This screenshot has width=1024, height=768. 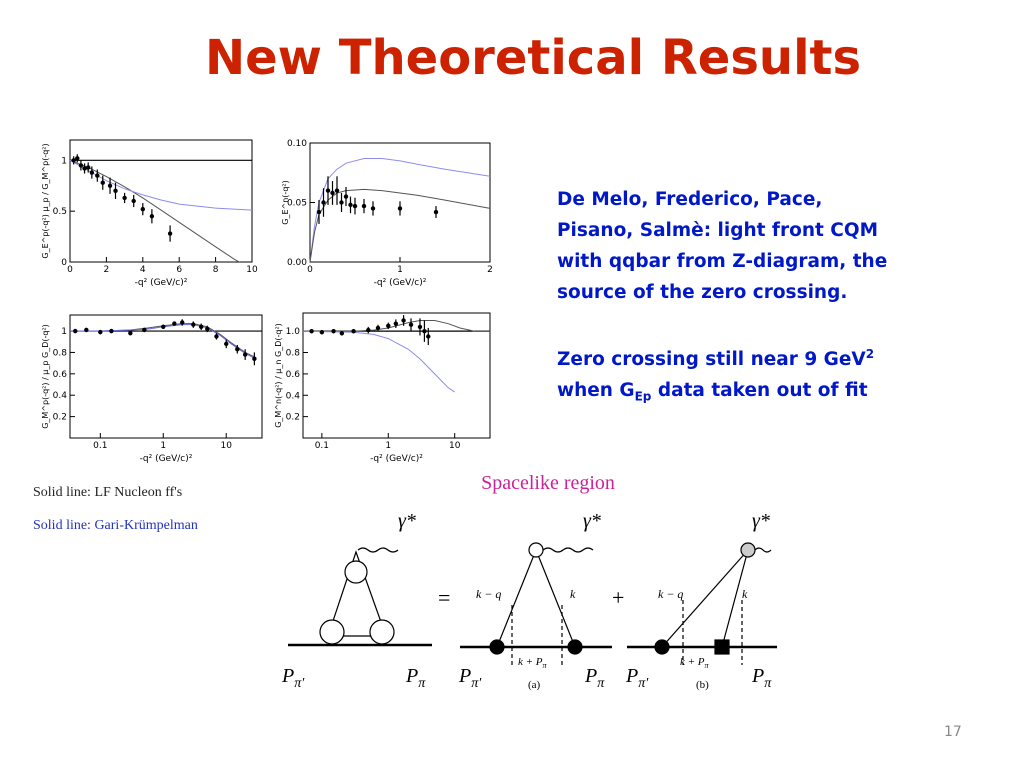 What do you see at coordinates (711, 360) in the screenshot?
I see `text: Zero crossing still near 9 GeV` at bounding box center [711, 360].